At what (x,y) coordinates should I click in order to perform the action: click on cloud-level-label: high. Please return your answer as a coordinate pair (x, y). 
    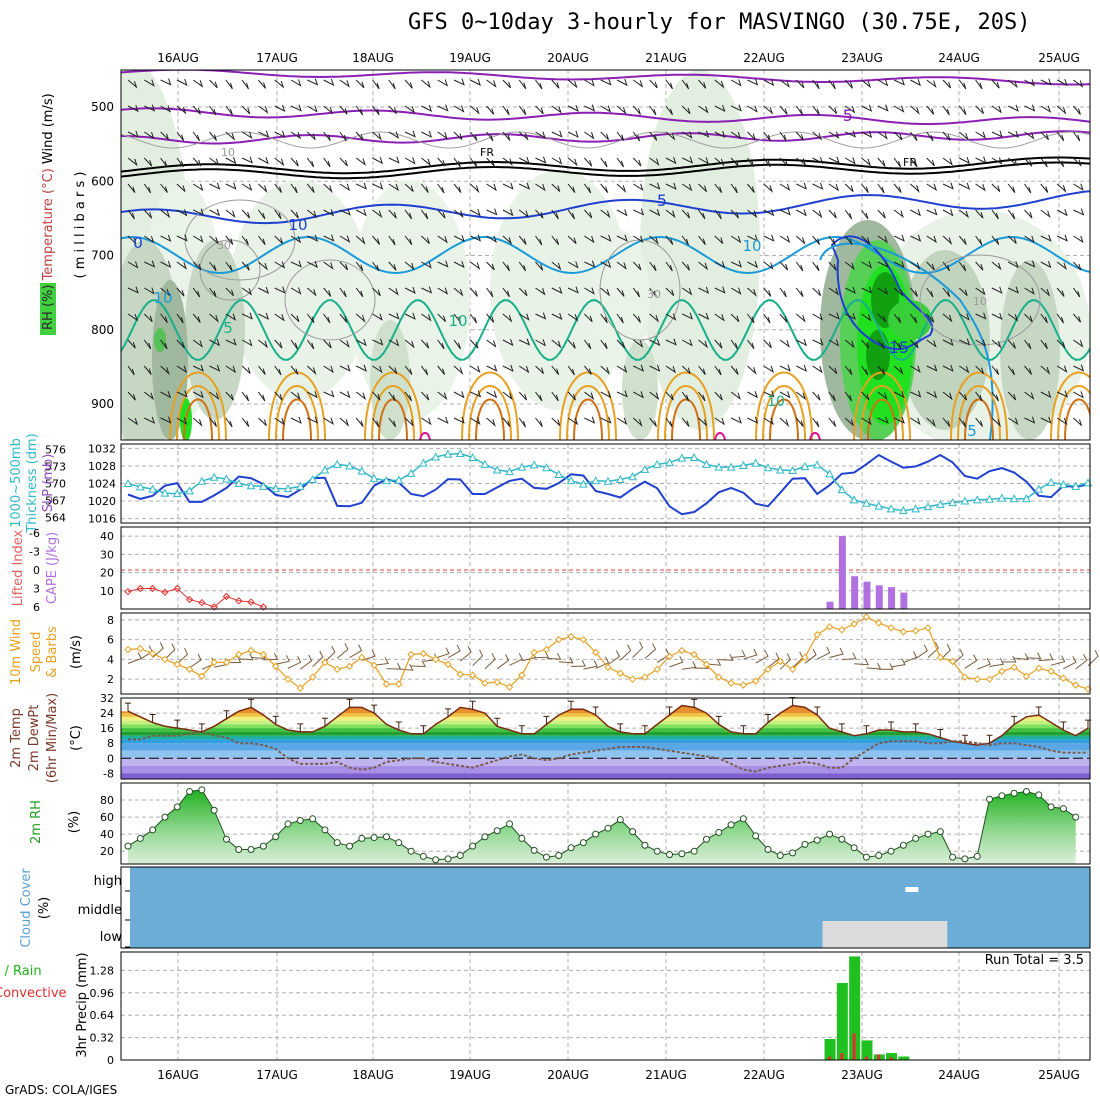
    Looking at the image, I should click on (108, 881).